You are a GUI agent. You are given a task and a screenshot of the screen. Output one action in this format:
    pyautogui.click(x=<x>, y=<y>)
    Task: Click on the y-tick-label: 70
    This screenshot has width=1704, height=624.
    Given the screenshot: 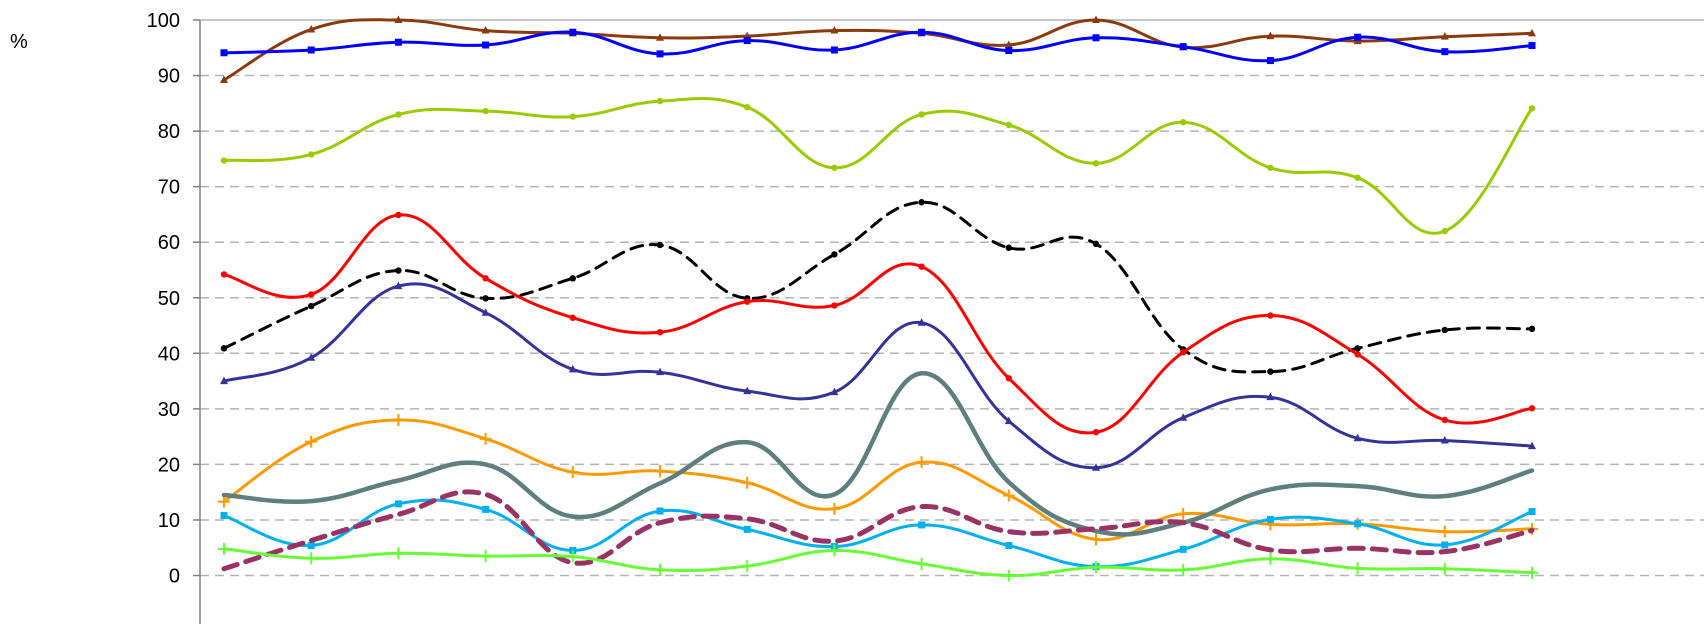 What is the action you would take?
    pyautogui.click(x=169, y=188)
    